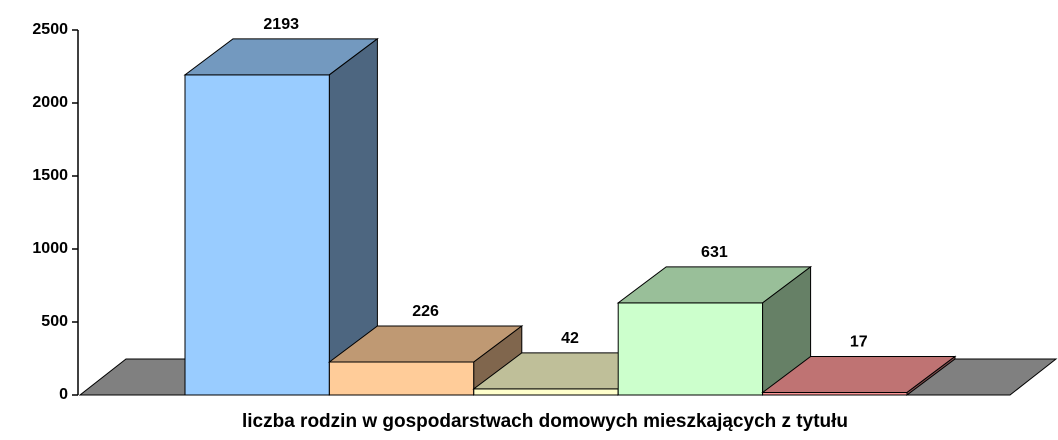 The width and height of the screenshot is (1058, 440). What do you see at coordinates (50, 248) in the screenshot?
I see `y-tick-label: 1000` at bounding box center [50, 248].